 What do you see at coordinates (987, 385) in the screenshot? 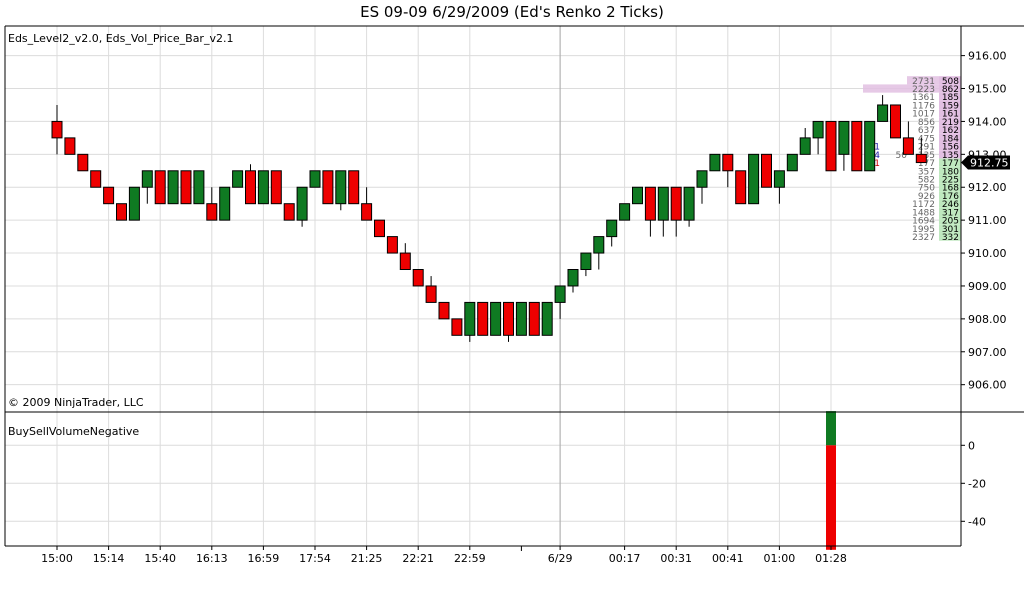
I see `price-tick-label: 906.00` at bounding box center [987, 385].